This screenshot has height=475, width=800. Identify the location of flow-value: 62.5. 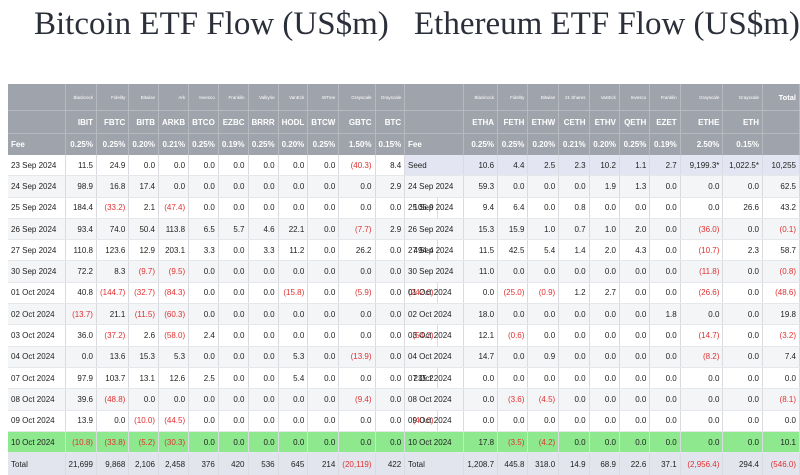
(781, 186).